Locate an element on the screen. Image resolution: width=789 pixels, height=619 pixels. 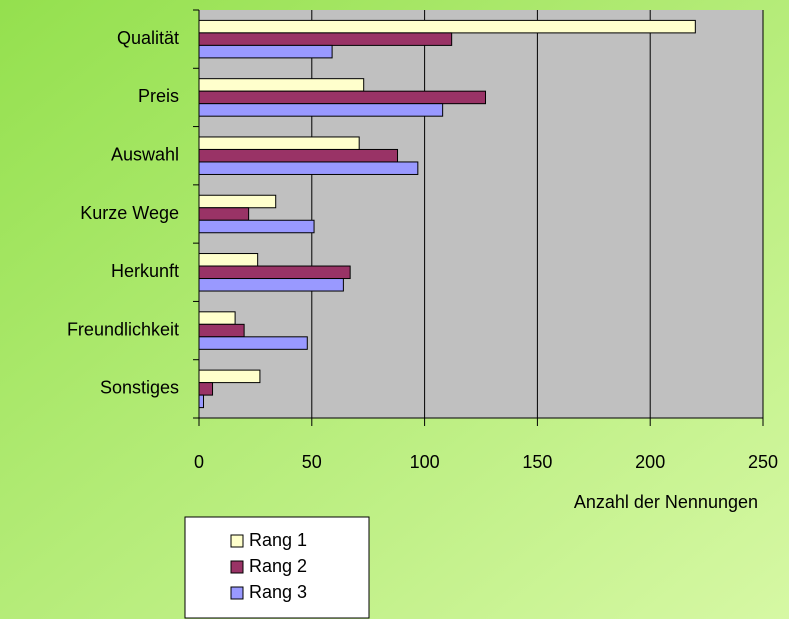
y-tick-label: Auswahl is located at coordinates (145, 154).